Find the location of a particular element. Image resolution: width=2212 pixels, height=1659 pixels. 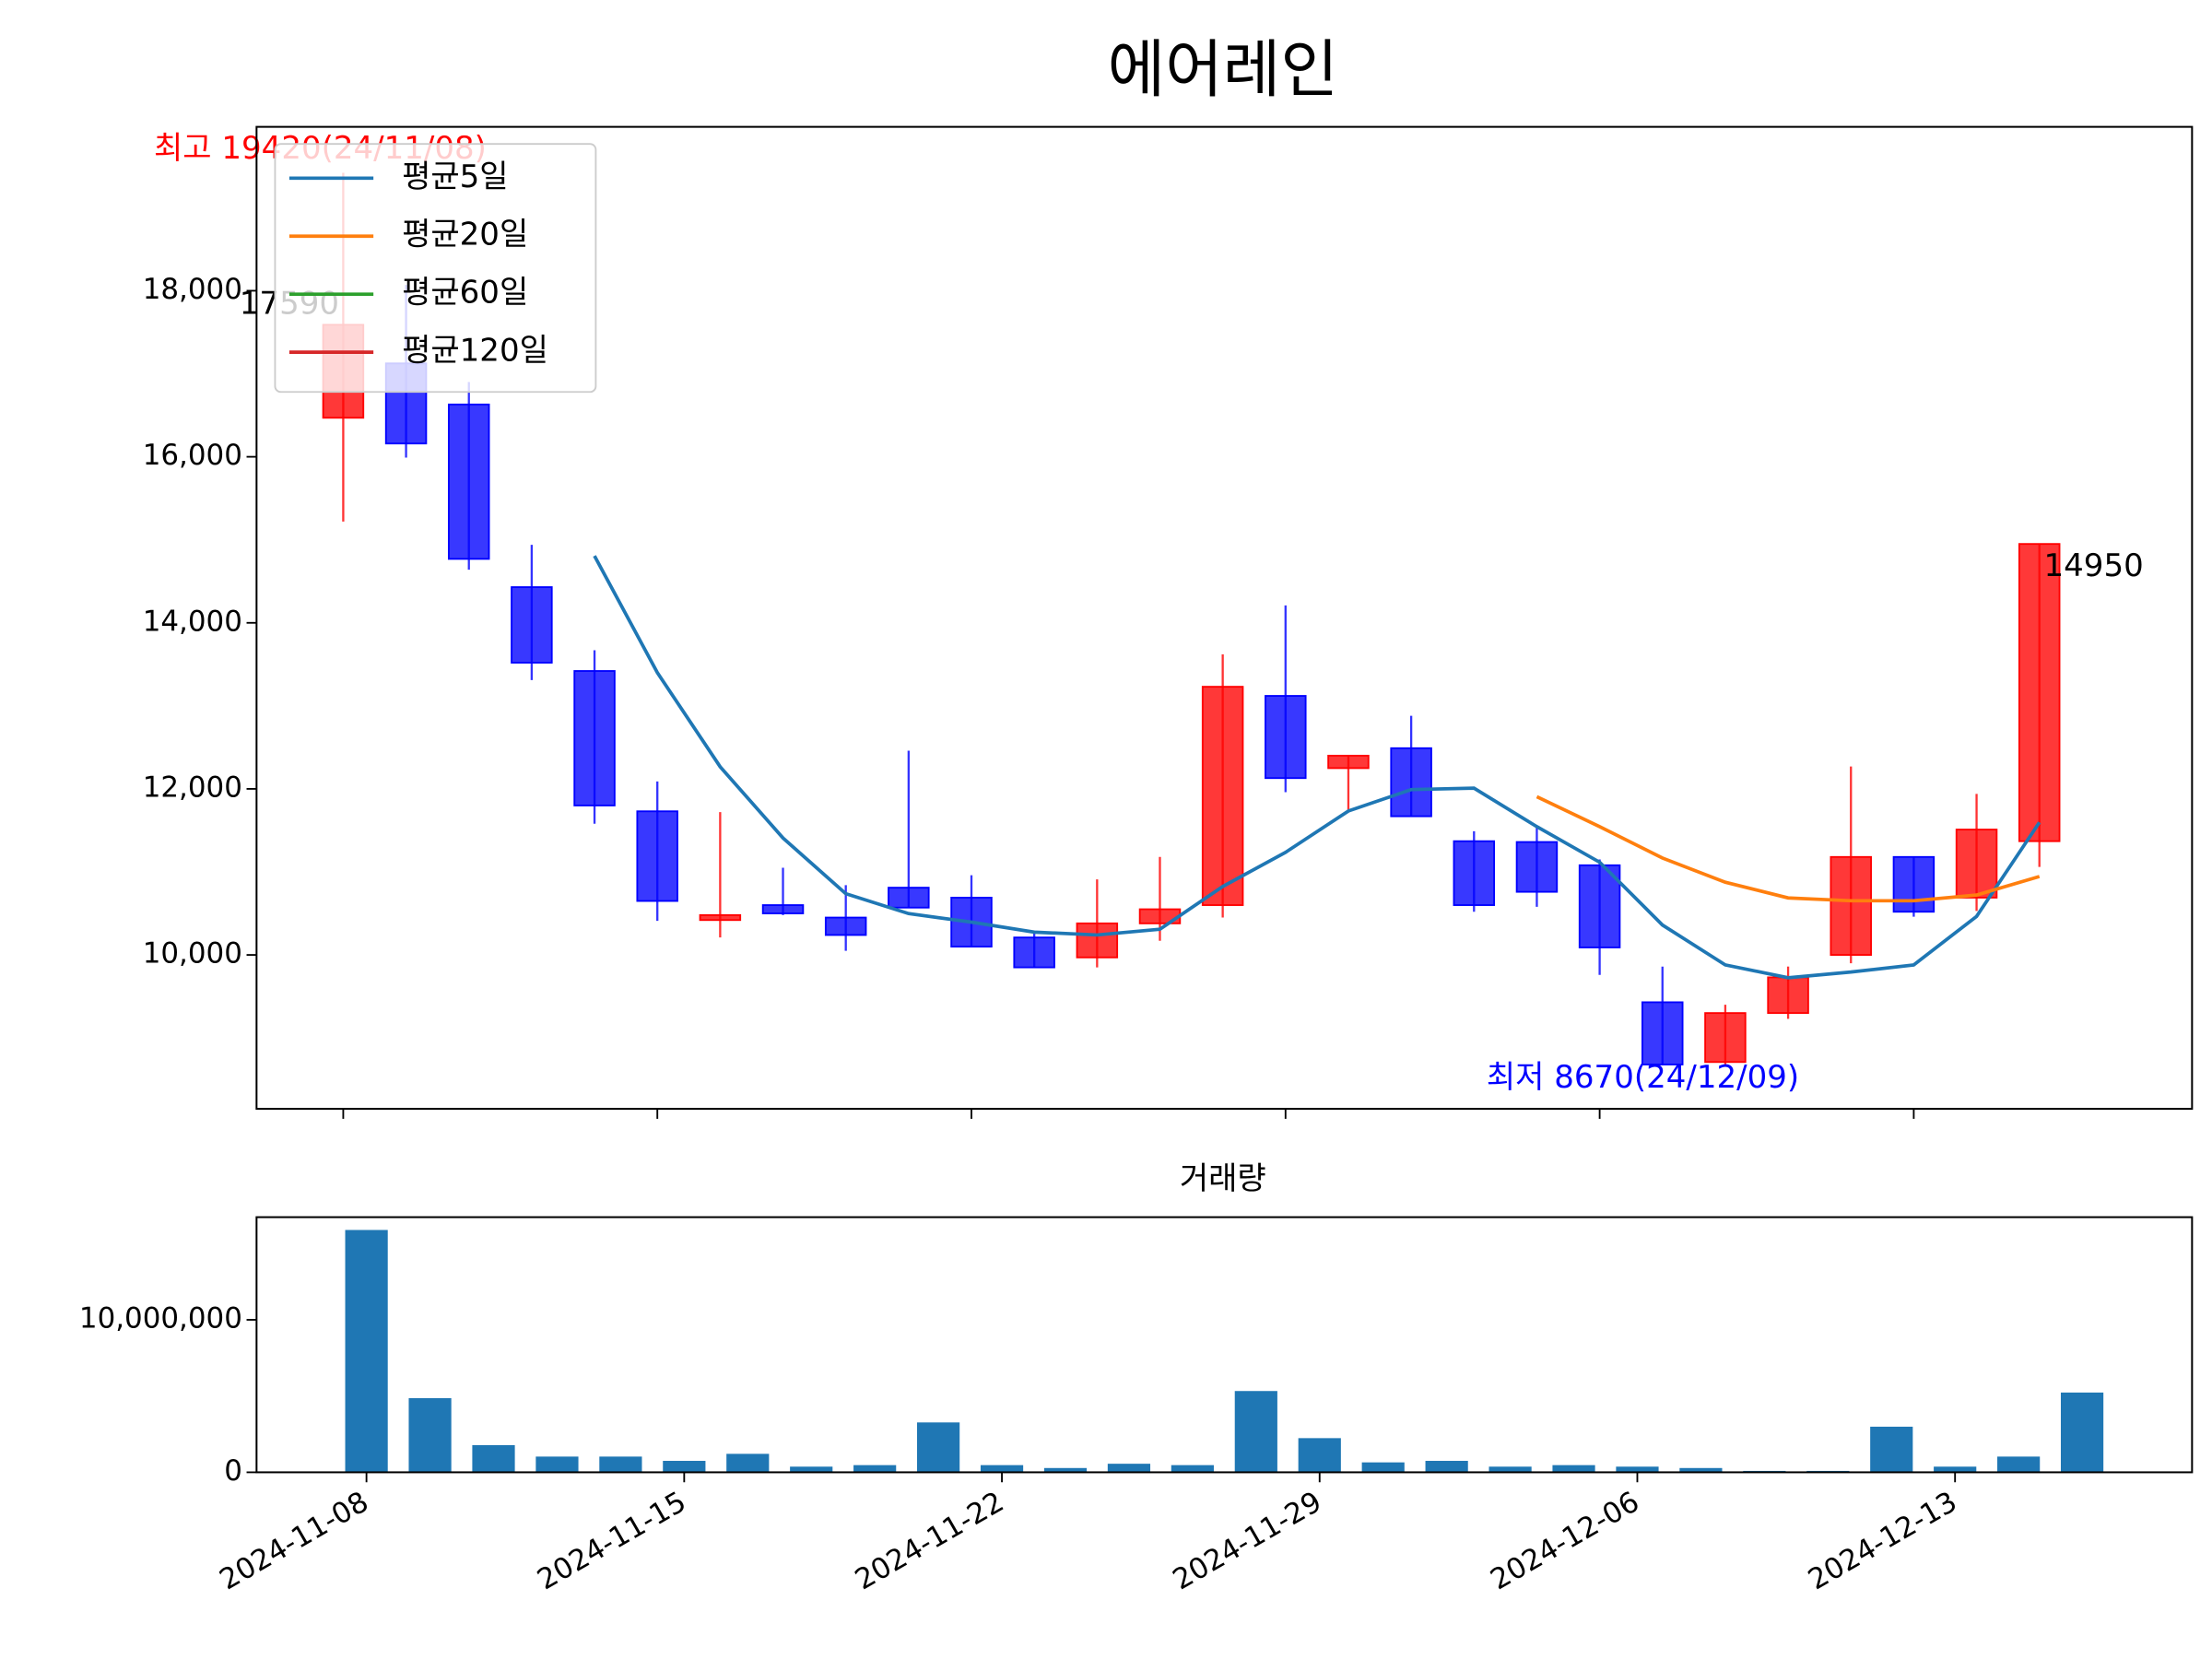

plot-frame is located at coordinates (1224, 1345).